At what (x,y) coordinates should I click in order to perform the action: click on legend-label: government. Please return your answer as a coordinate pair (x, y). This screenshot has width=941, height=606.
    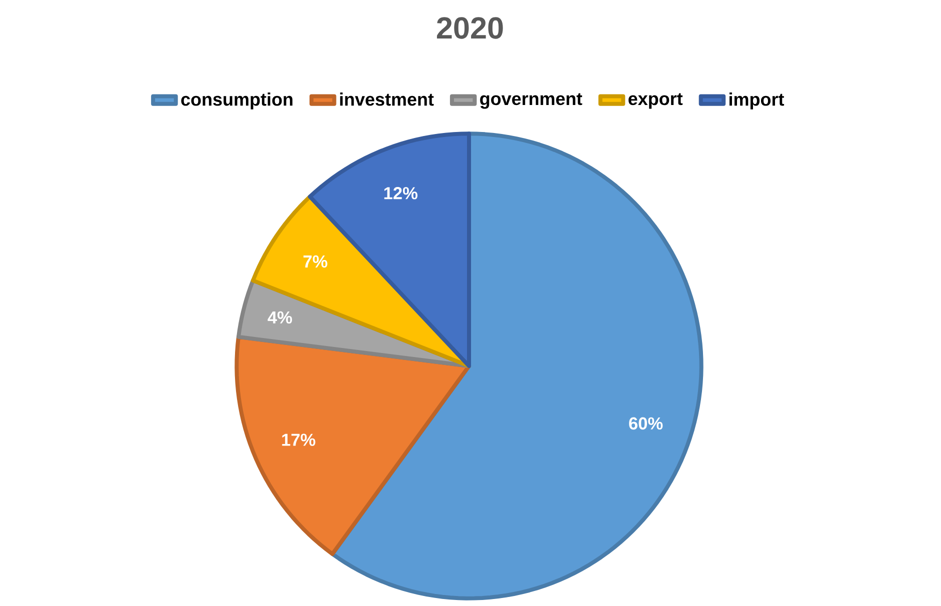
    Looking at the image, I should click on (531, 101).